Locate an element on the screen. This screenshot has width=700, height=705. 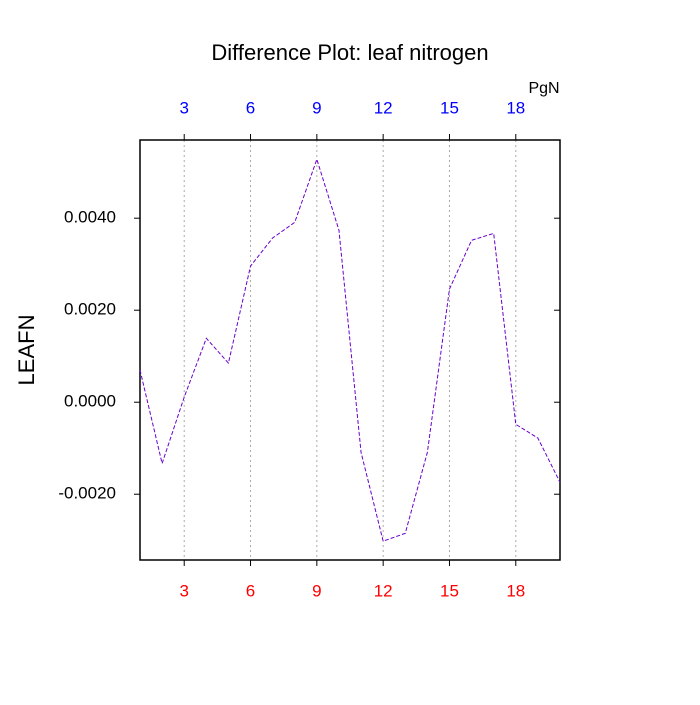
y-tick-label: -0.0020 is located at coordinates (87, 493).